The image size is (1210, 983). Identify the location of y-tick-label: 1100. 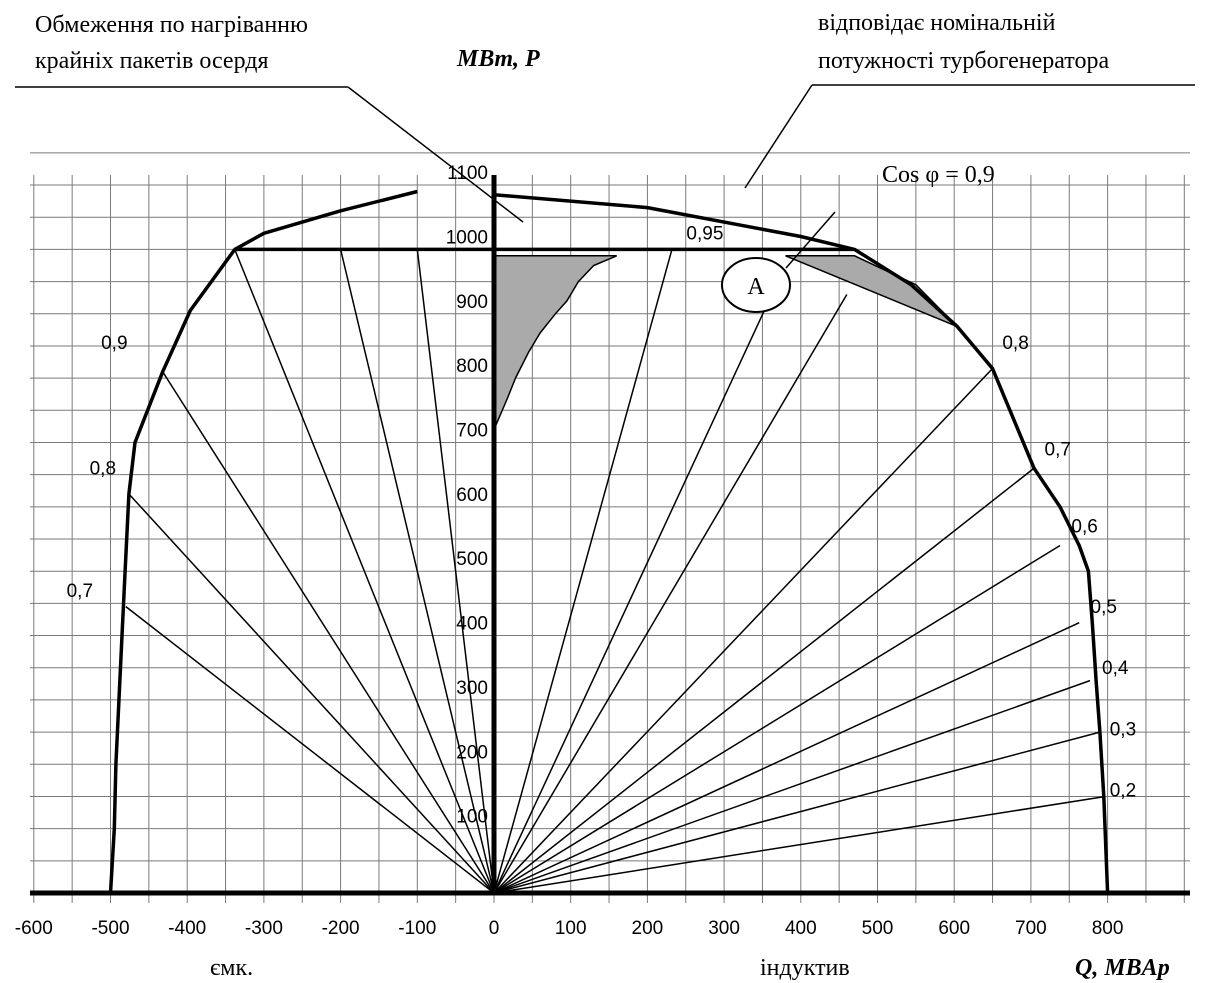
(467, 173).